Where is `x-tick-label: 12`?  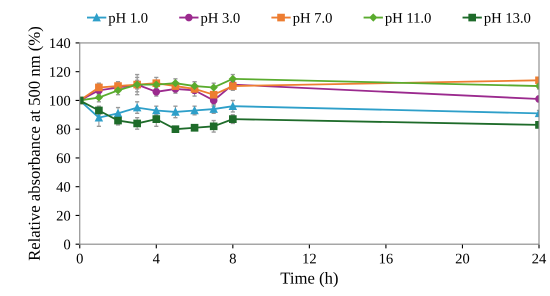 x-tick-label: 12 is located at coordinates (309, 259).